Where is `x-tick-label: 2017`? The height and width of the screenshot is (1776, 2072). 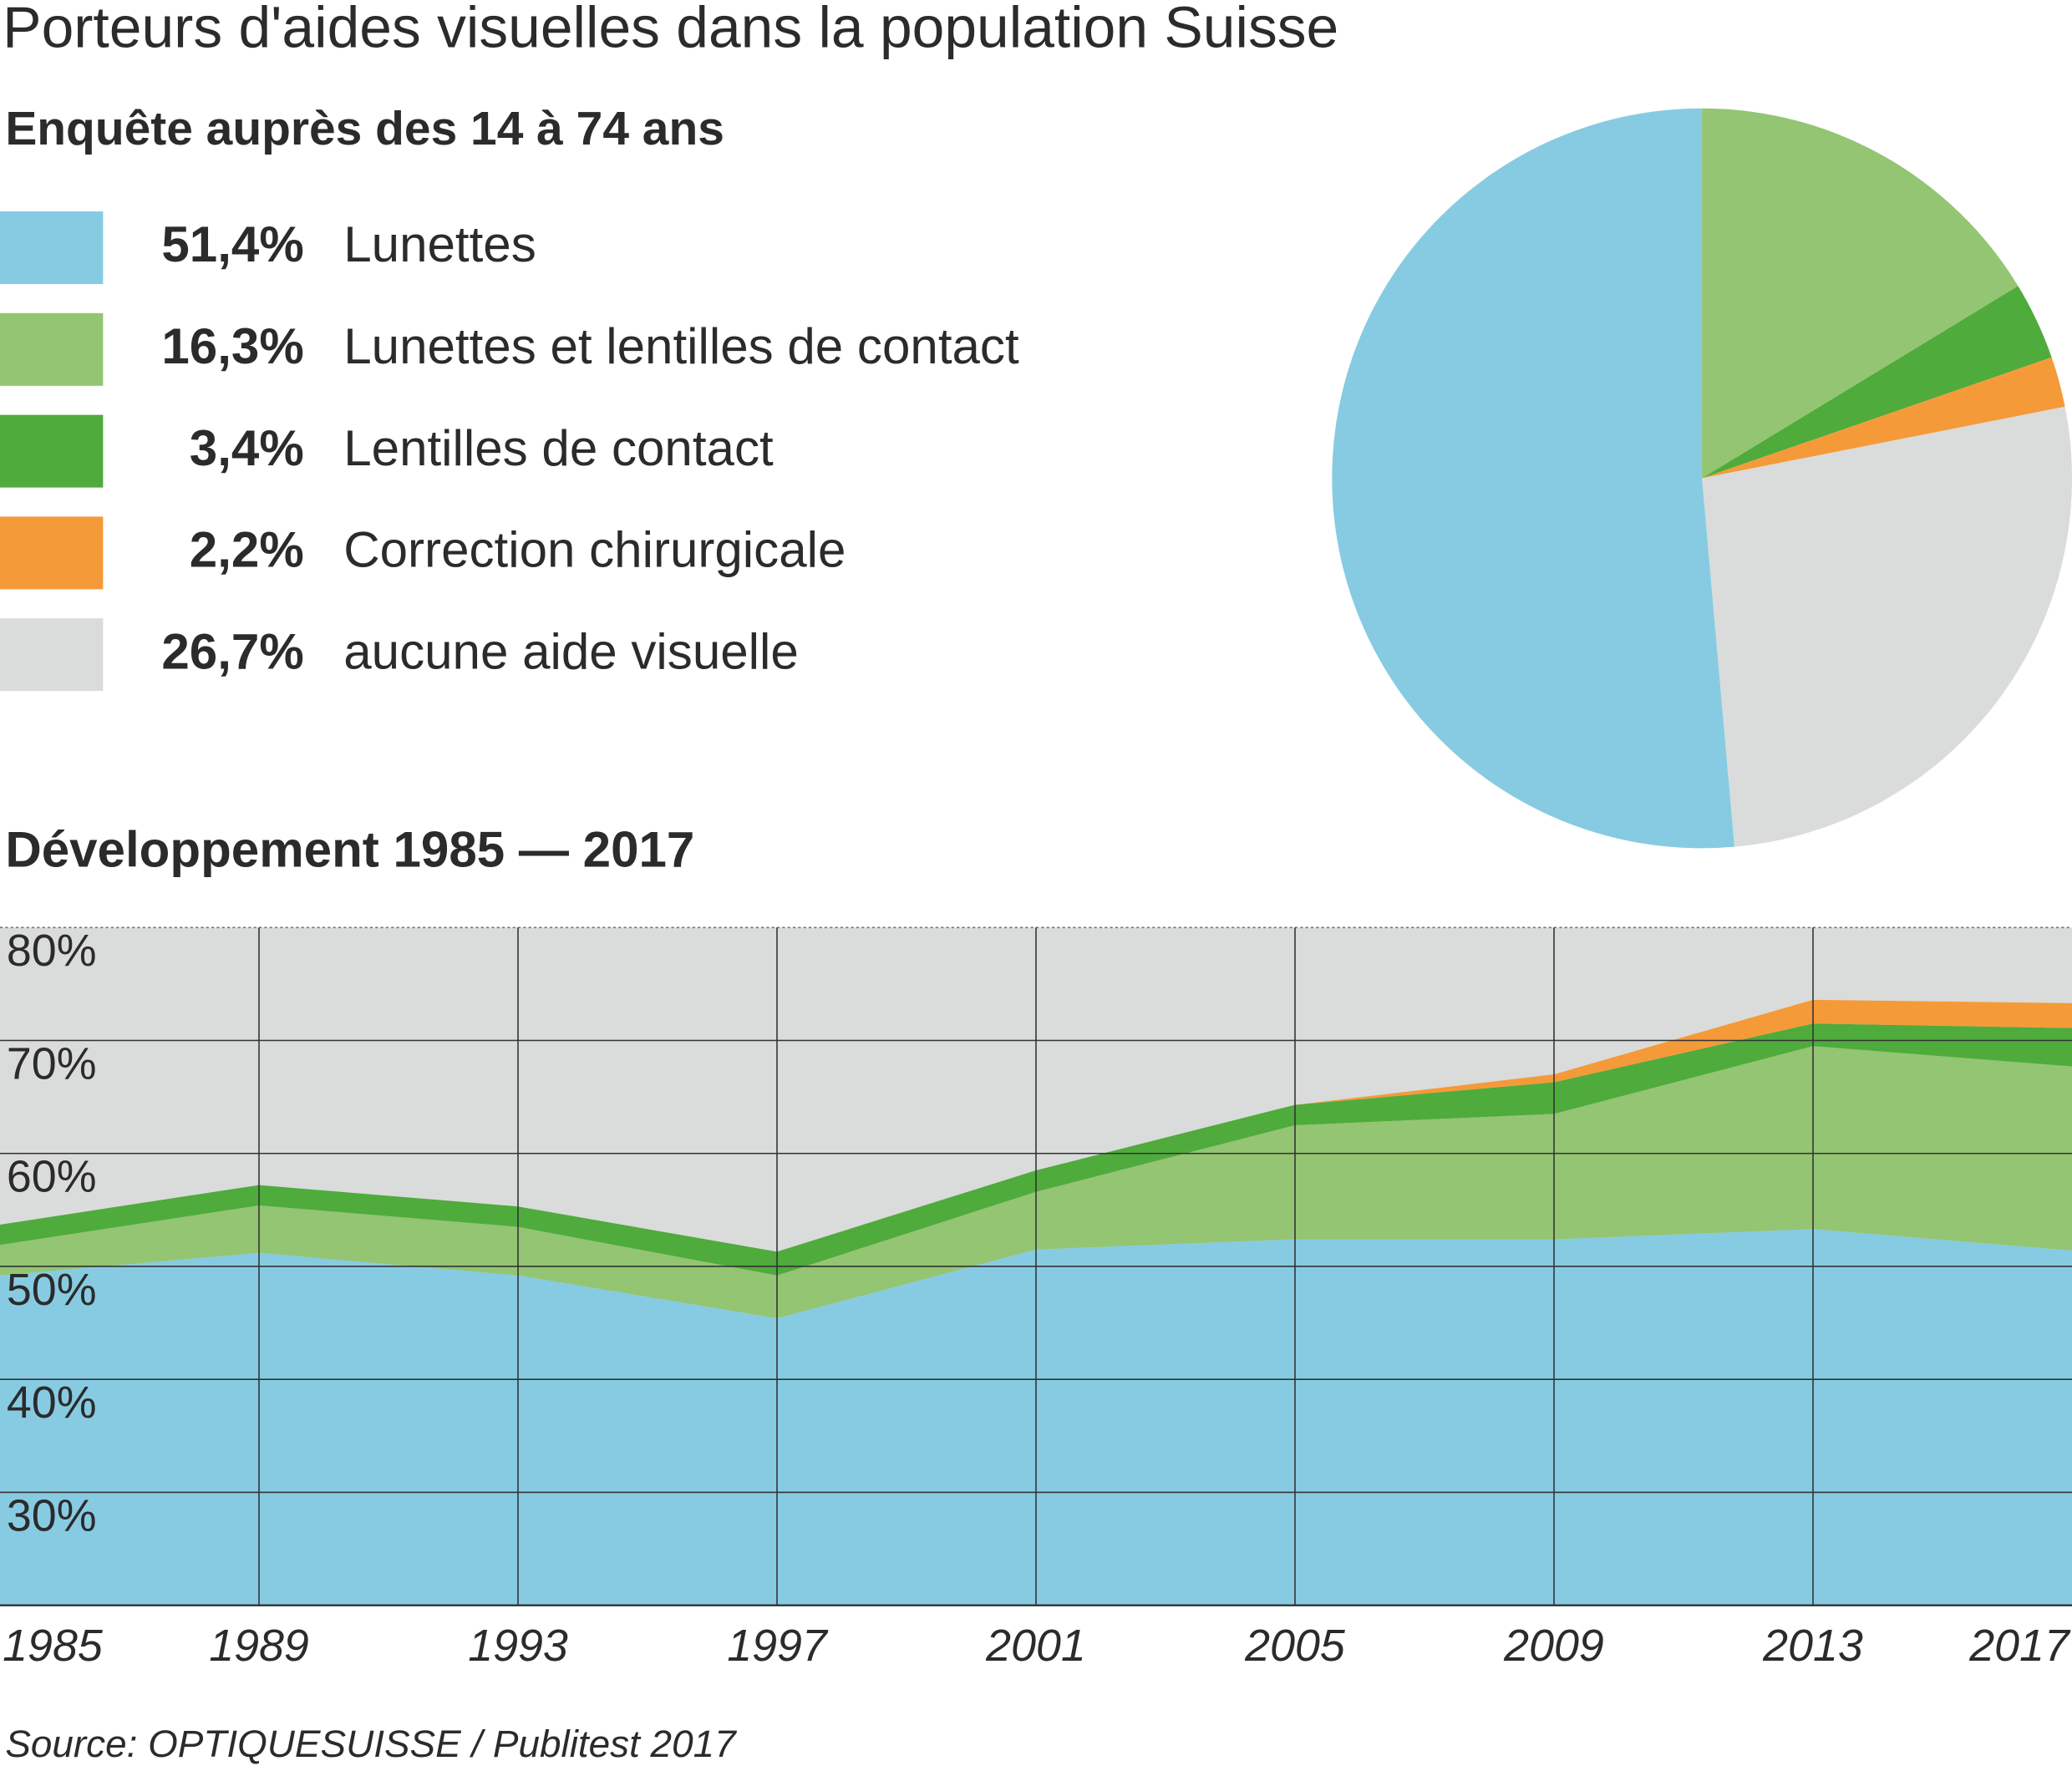 x-tick-label: 2017 is located at coordinates (2019, 1646).